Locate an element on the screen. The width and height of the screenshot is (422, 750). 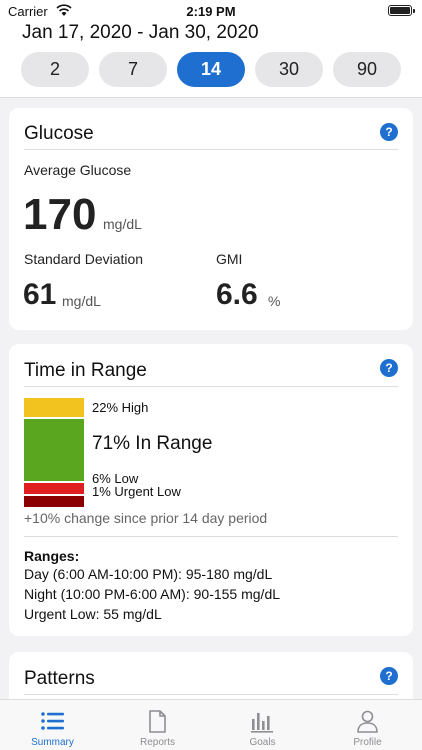
range-night: Night (10:00 PM-6:00 AM): 90-155 mg/dL is located at coordinates (152, 594).